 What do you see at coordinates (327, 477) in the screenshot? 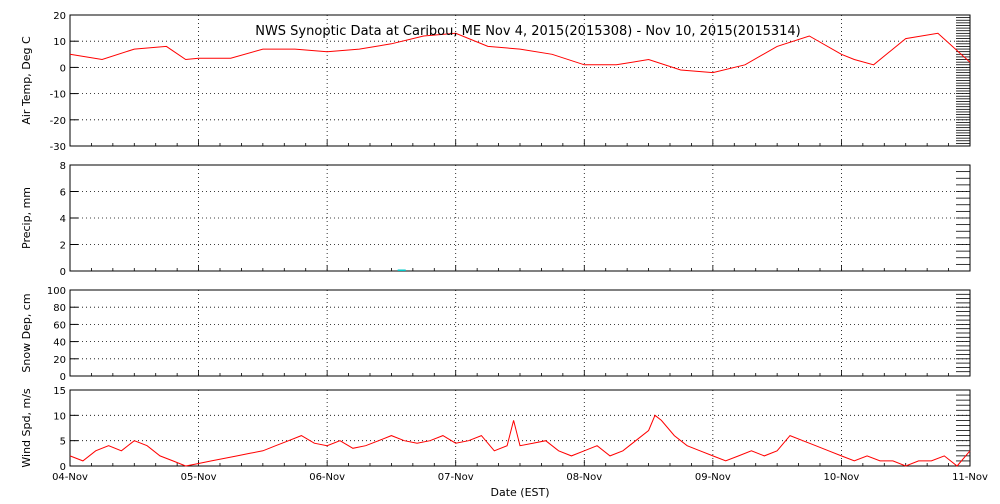
I see `x-tick-label: 06-Nov` at bounding box center [327, 477].